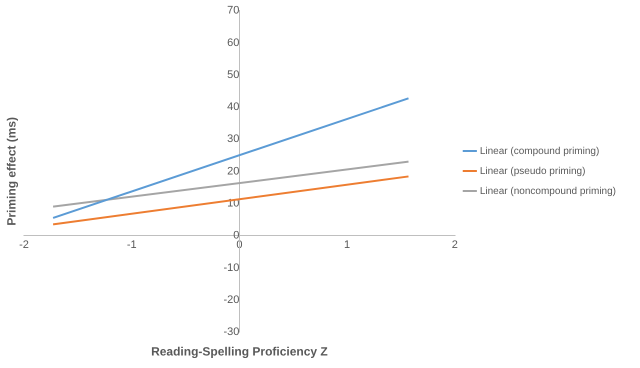  I want to click on legend-label: Linear (noncompound priming), so click(548, 191).